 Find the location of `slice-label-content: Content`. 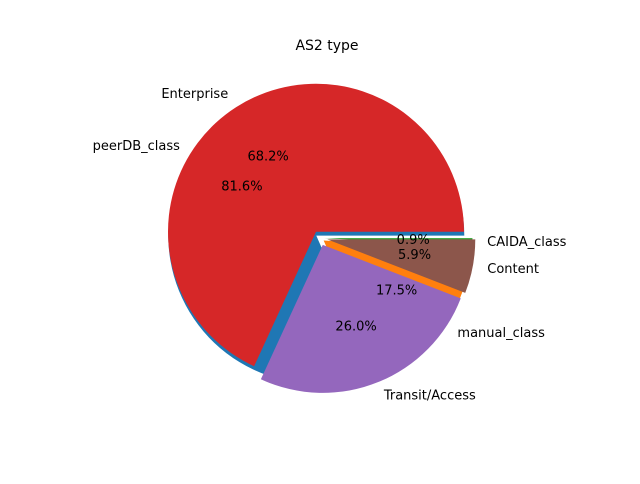

slice-label-content: Content is located at coordinates (513, 269).